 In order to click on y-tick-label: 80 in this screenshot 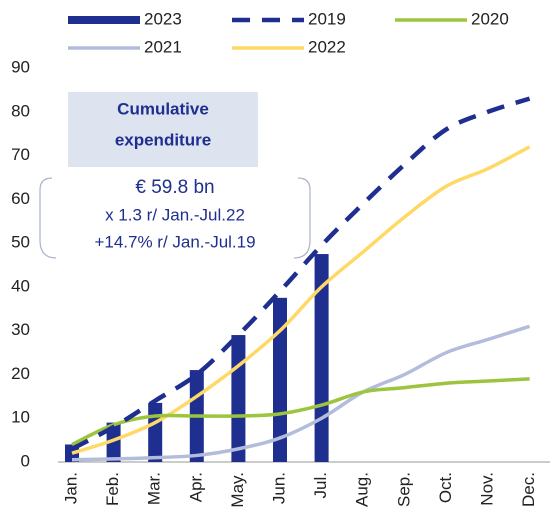, I will do `click(20, 110)`.